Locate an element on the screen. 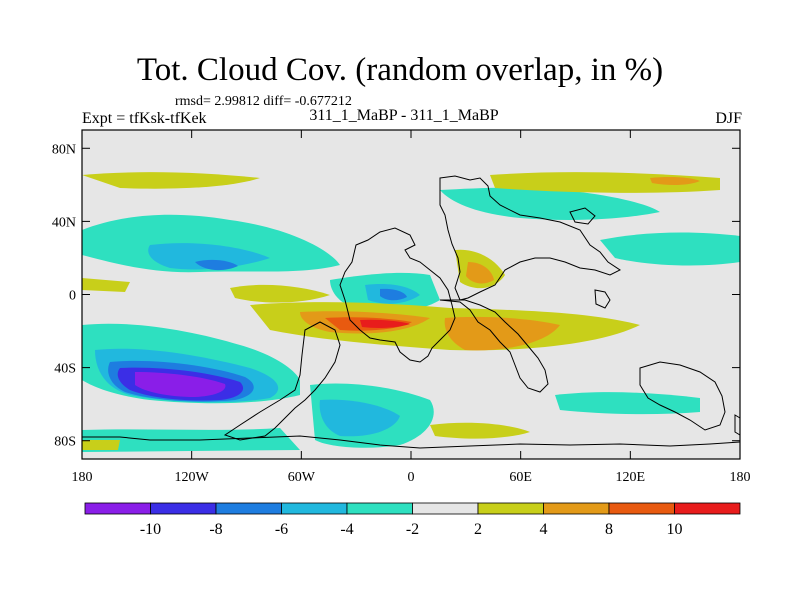 This screenshot has width=800, height=600. coastline-australia is located at coordinates (682, 396).